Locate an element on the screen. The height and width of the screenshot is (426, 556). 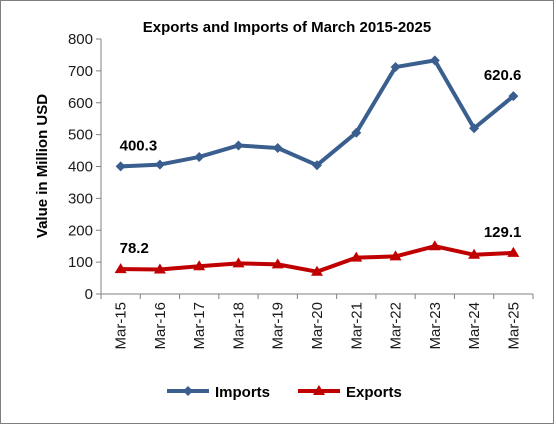
y-tick-label: 800 is located at coordinates (80, 39).